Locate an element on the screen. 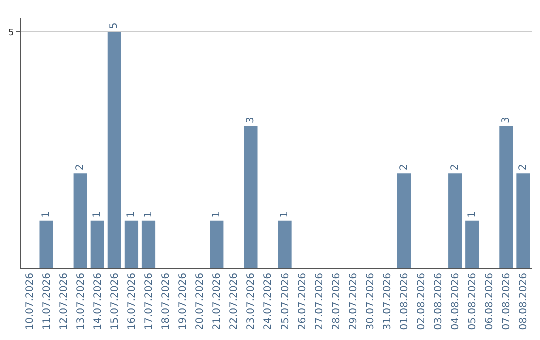  x-tick-label: 02.08.2026 is located at coordinates (422, 301).